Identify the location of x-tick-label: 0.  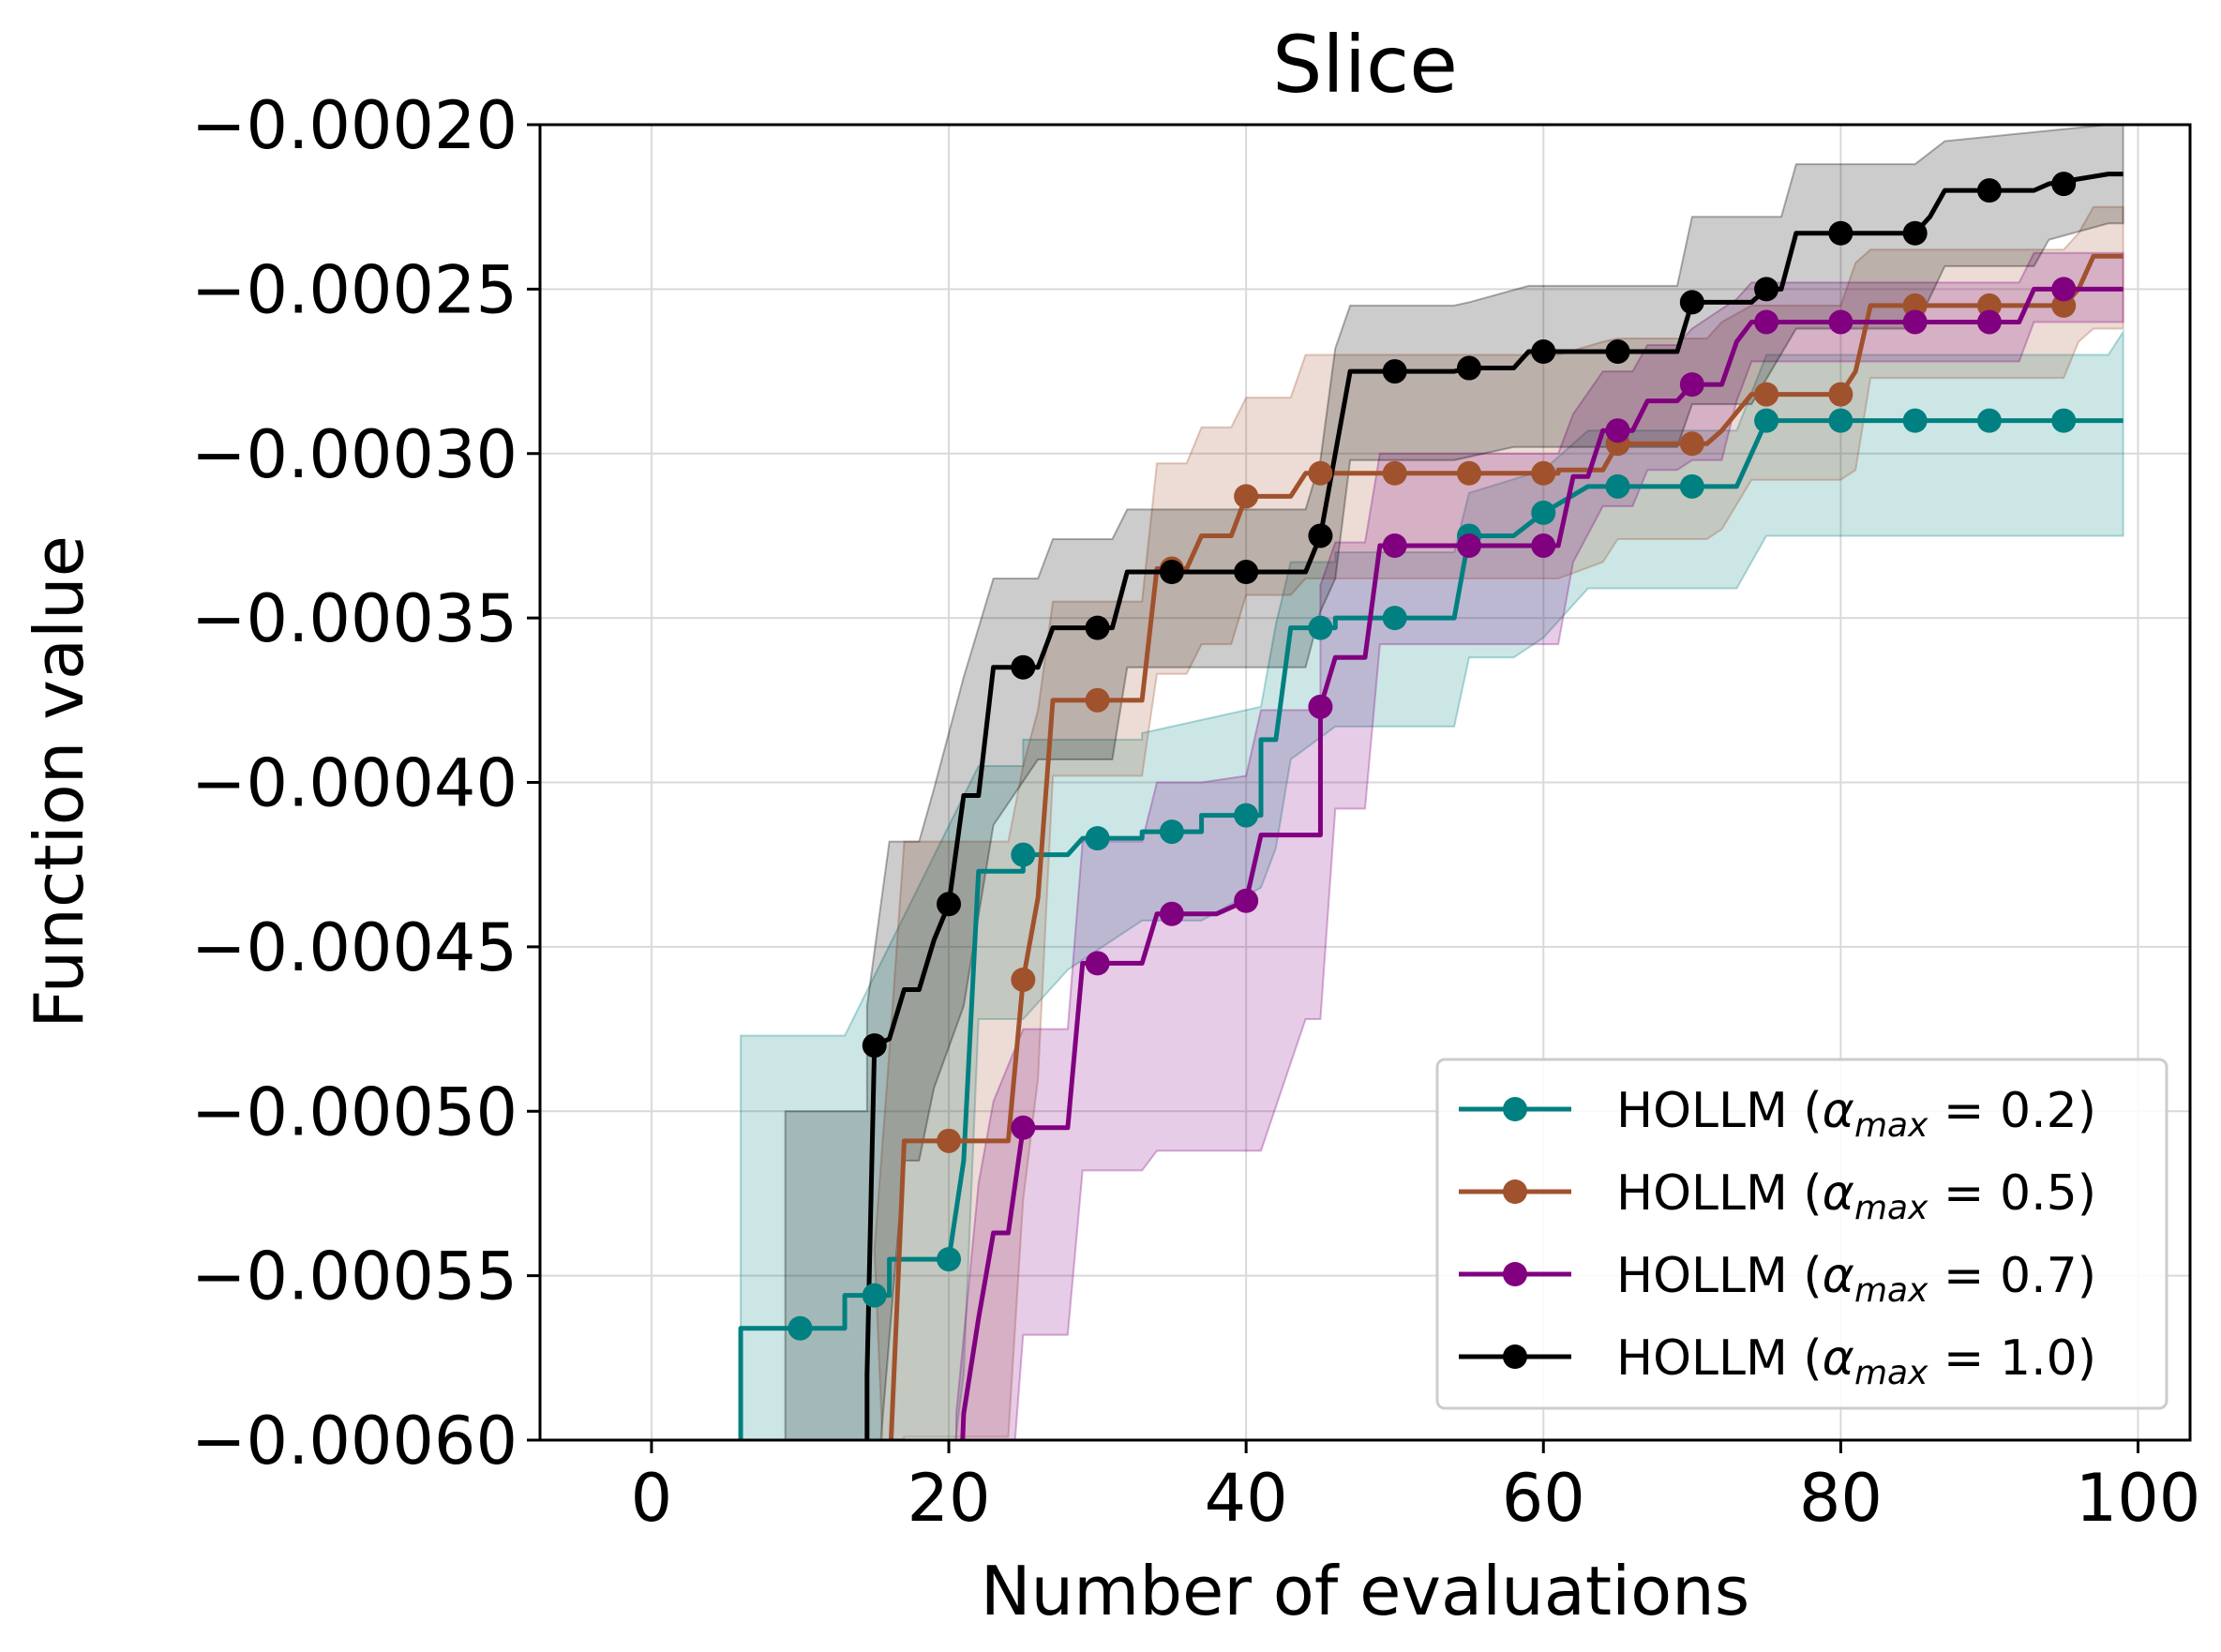
(652, 1498).